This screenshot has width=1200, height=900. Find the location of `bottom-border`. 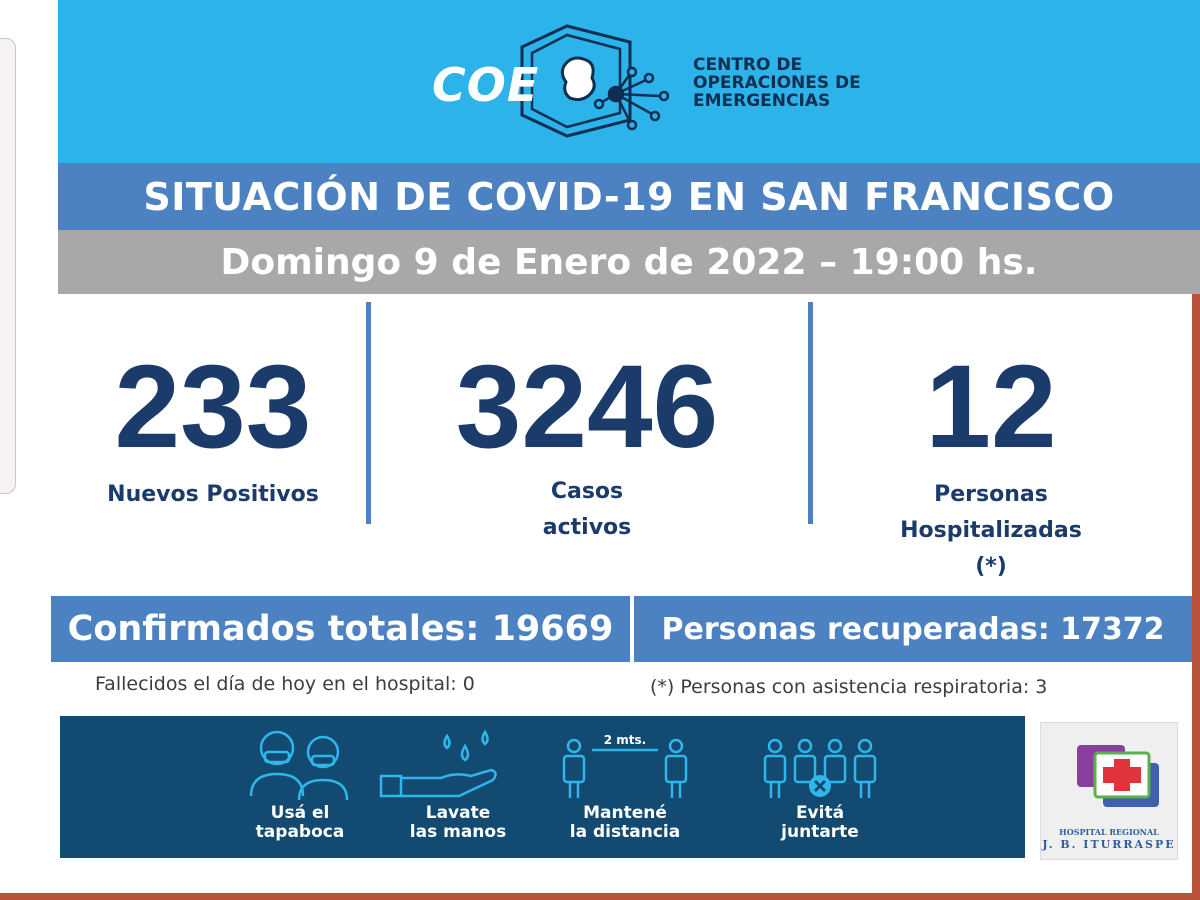

bottom-border is located at coordinates (600, 896).